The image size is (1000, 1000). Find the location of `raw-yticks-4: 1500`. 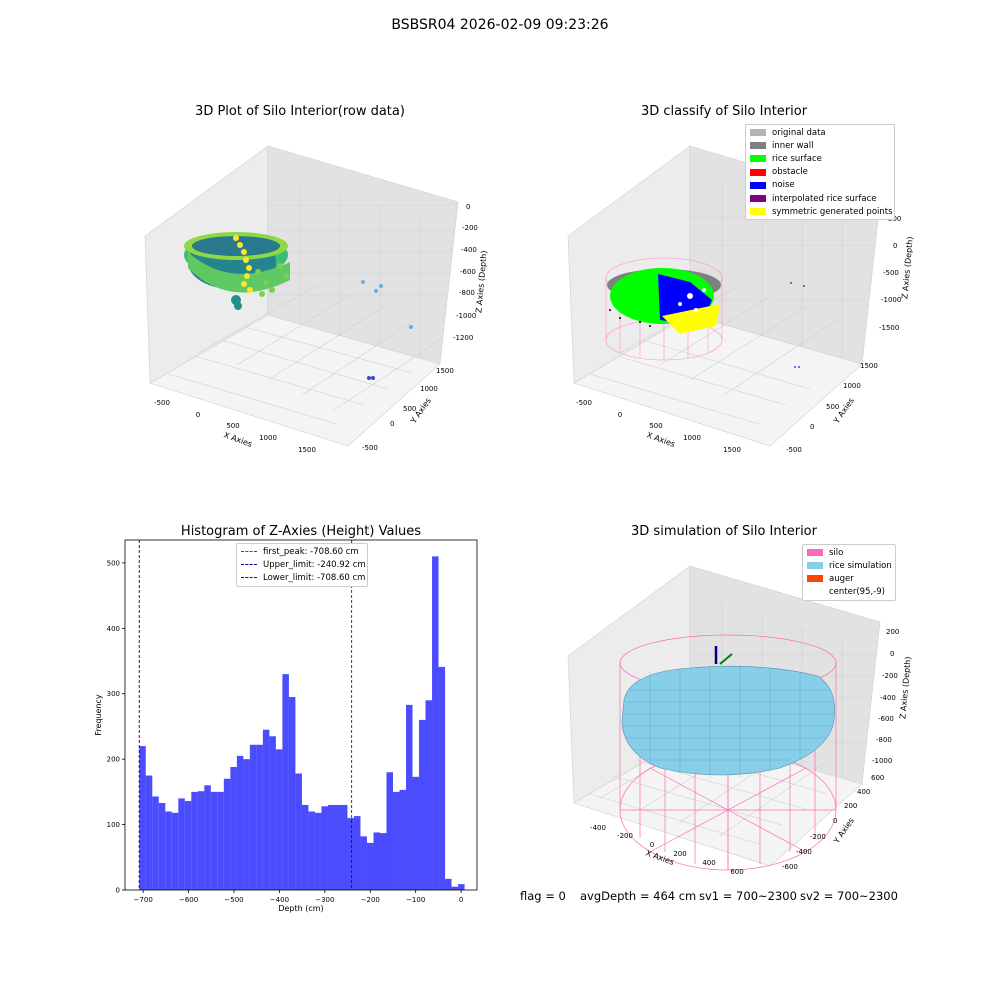

raw-yticks-4: 1500 is located at coordinates (445, 371).